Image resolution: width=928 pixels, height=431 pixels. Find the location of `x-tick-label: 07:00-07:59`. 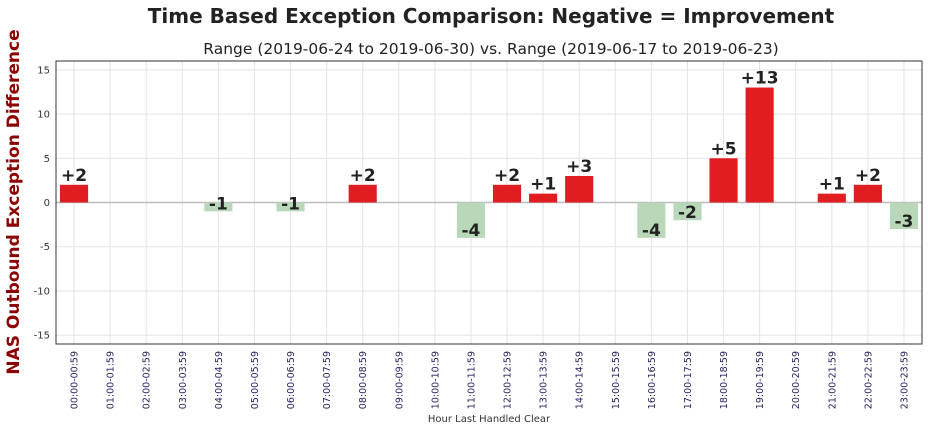

x-tick-label: 07:00-07:59 is located at coordinates (327, 380).